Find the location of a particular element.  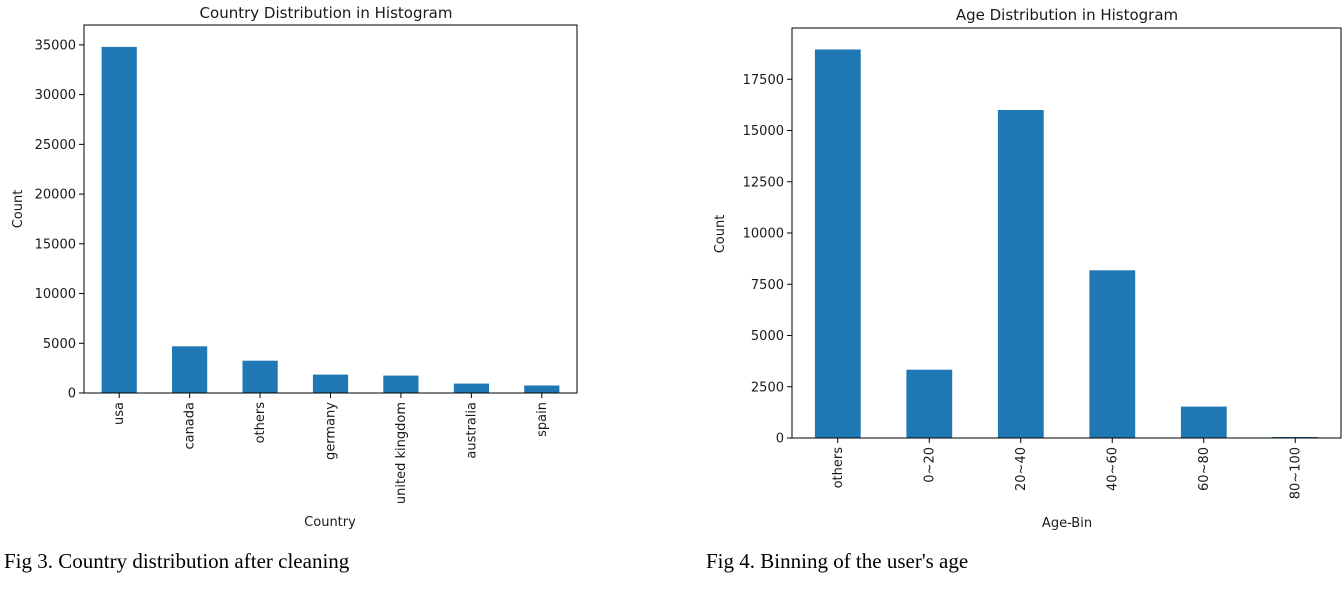

age-chart-y-tick-label: 15000 is located at coordinates (763, 131).